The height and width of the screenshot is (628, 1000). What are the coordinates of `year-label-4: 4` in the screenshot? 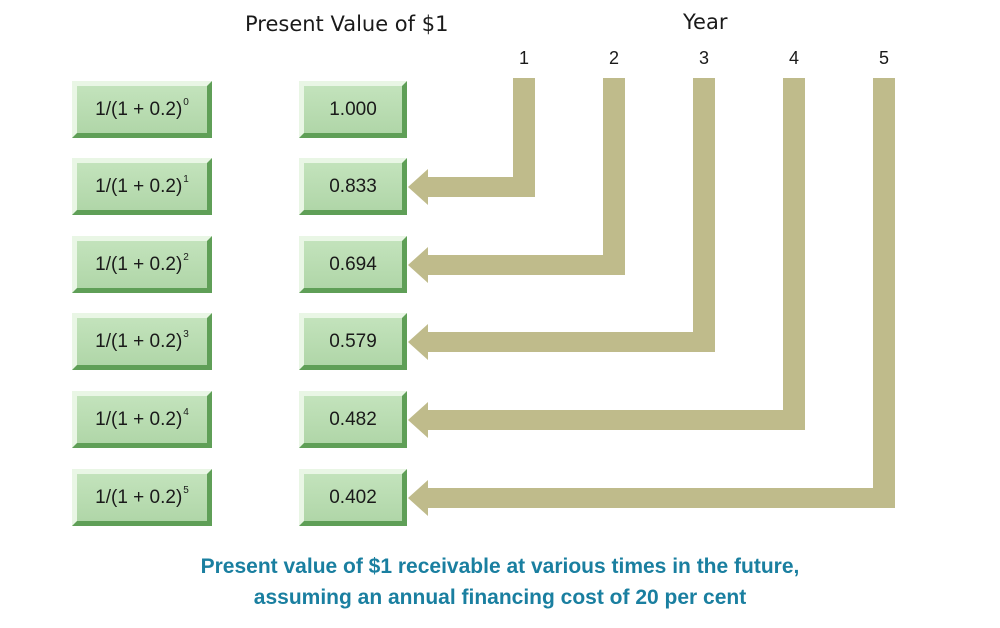 It's located at (793, 58).